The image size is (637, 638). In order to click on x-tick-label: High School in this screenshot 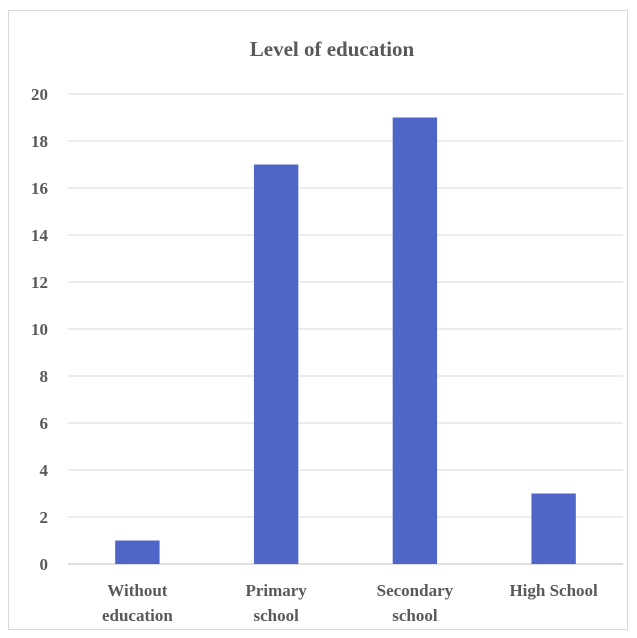, I will do `click(553, 590)`.